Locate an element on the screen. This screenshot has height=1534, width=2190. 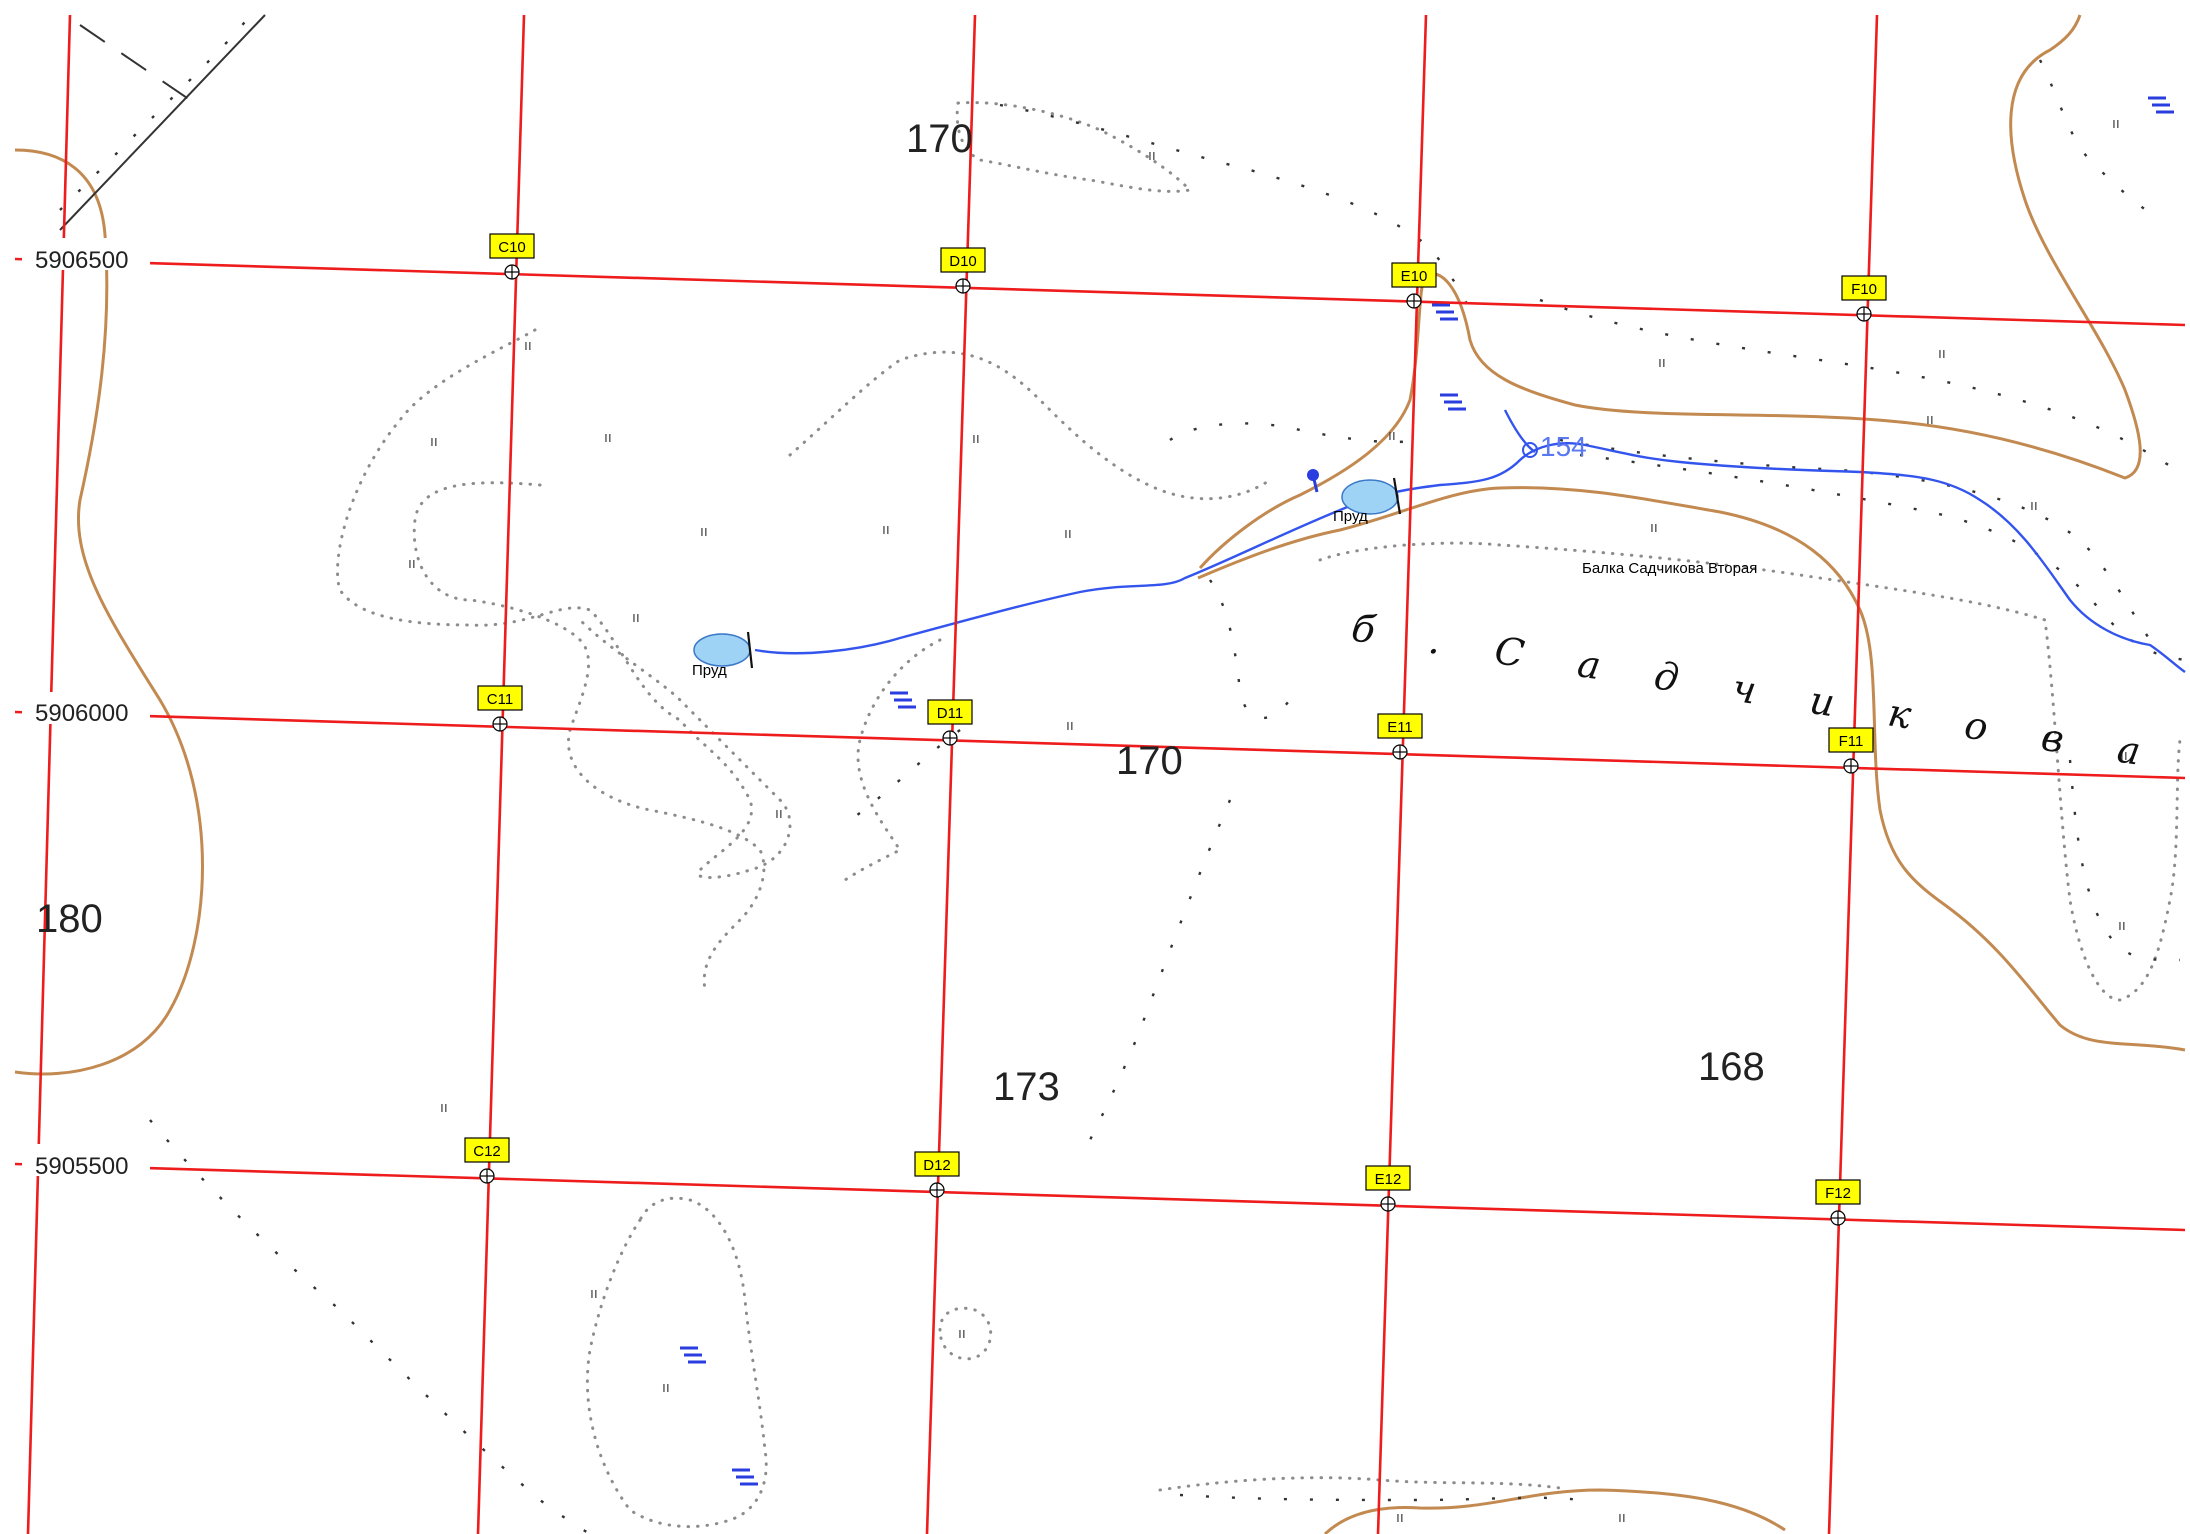
ravine-north-valley is located at coordinates (1235, 207).